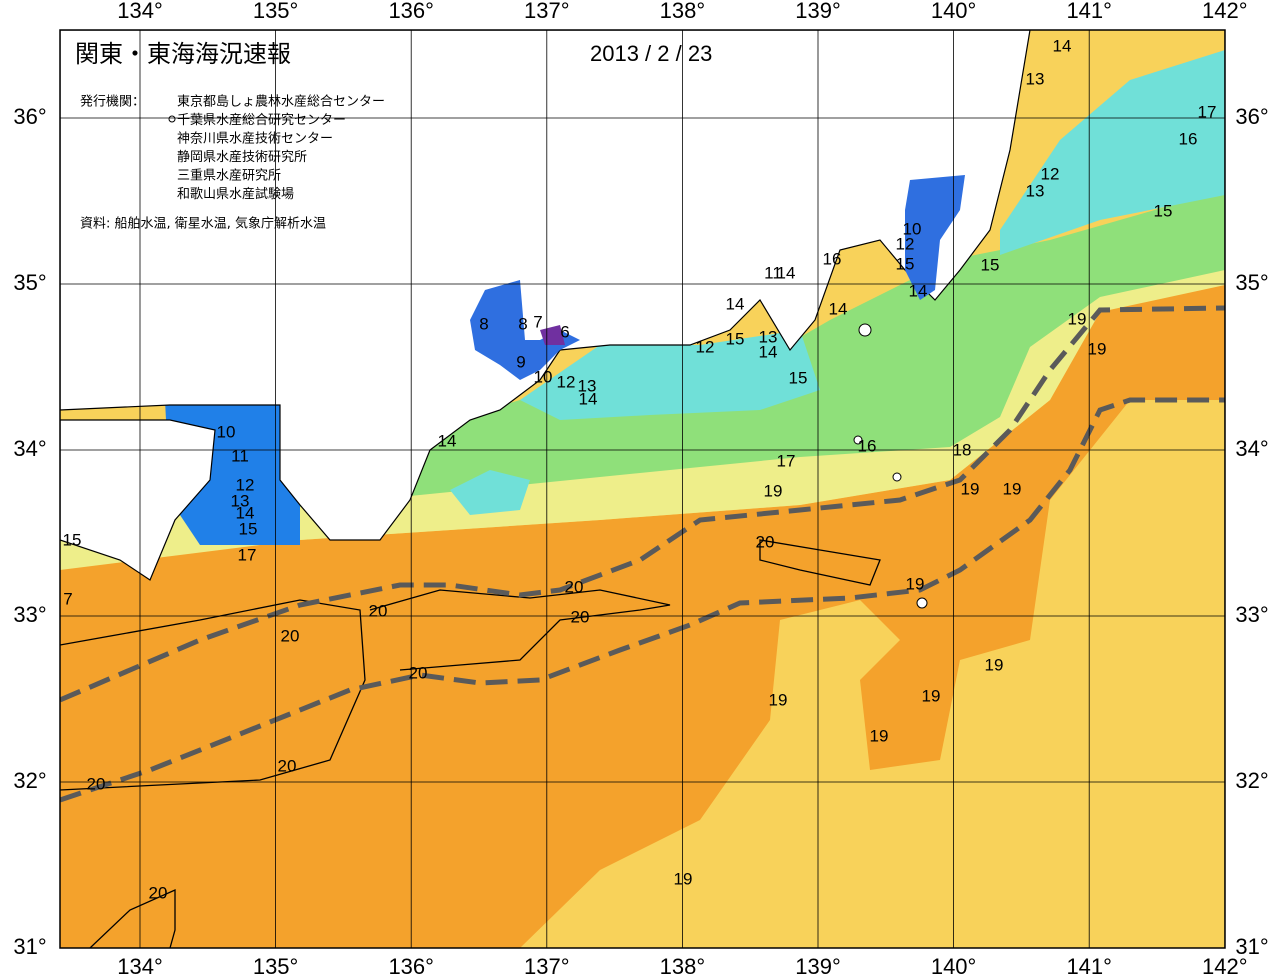  Describe the element at coordinates (242, 157) in the screenshot. I see `agency: 静岡県水産技術研究所` at that location.